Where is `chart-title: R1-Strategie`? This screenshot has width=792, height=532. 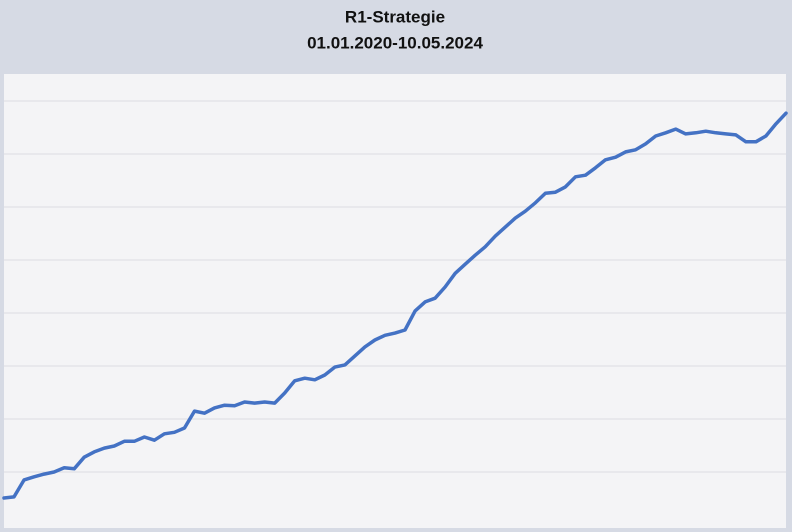 chart-title: R1-Strategie is located at coordinates (395, 16).